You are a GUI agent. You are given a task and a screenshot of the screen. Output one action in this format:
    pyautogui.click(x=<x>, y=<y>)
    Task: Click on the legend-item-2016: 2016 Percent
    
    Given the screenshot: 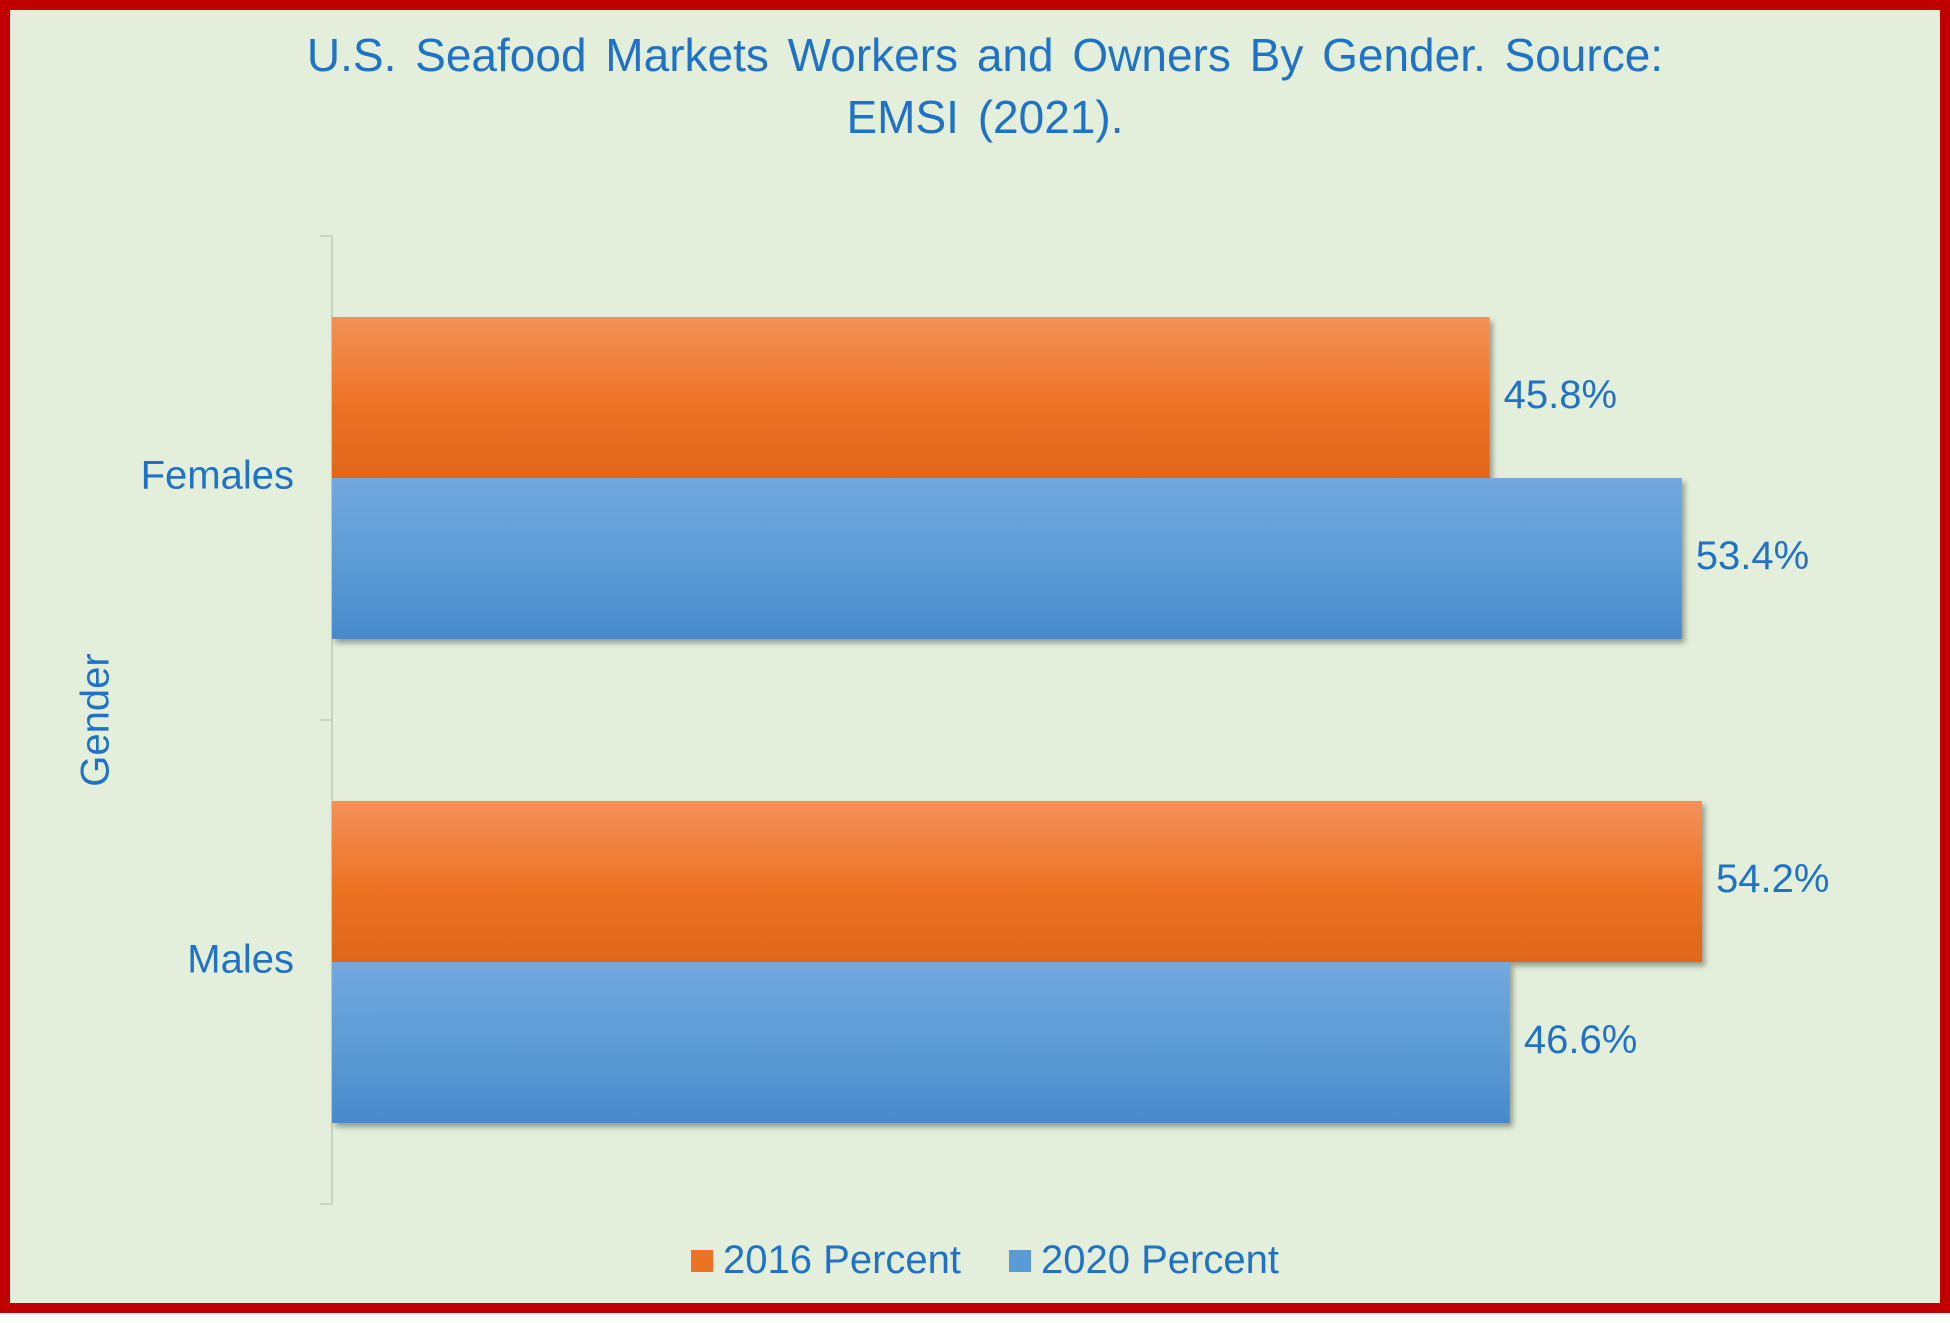 What is the action you would take?
    pyautogui.click(x=826, y=1260)
    